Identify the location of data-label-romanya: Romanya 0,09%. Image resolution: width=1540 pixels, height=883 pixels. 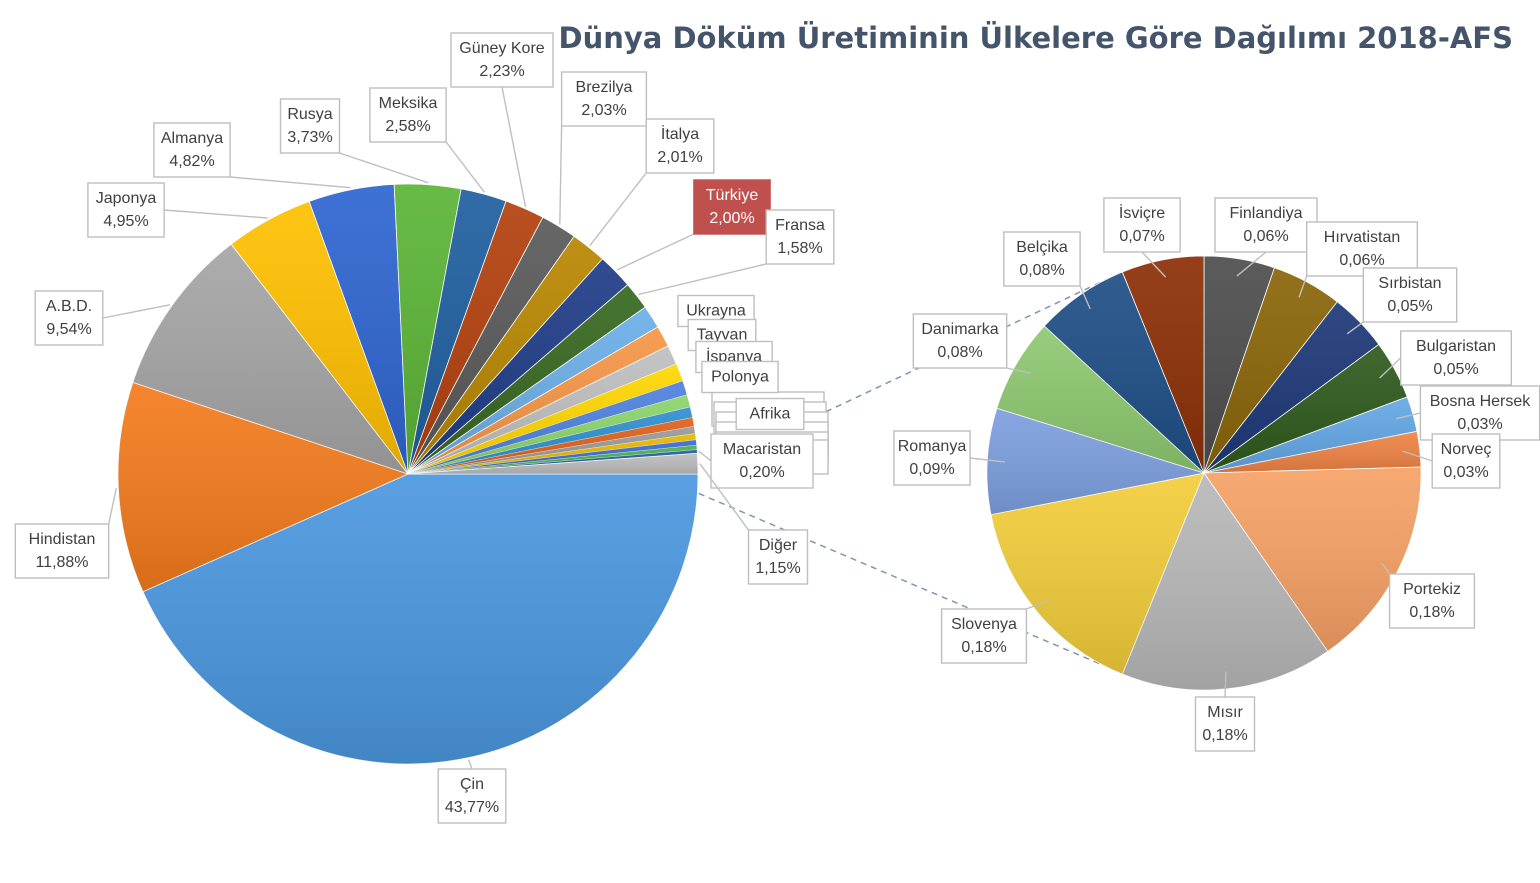
(949, 458).